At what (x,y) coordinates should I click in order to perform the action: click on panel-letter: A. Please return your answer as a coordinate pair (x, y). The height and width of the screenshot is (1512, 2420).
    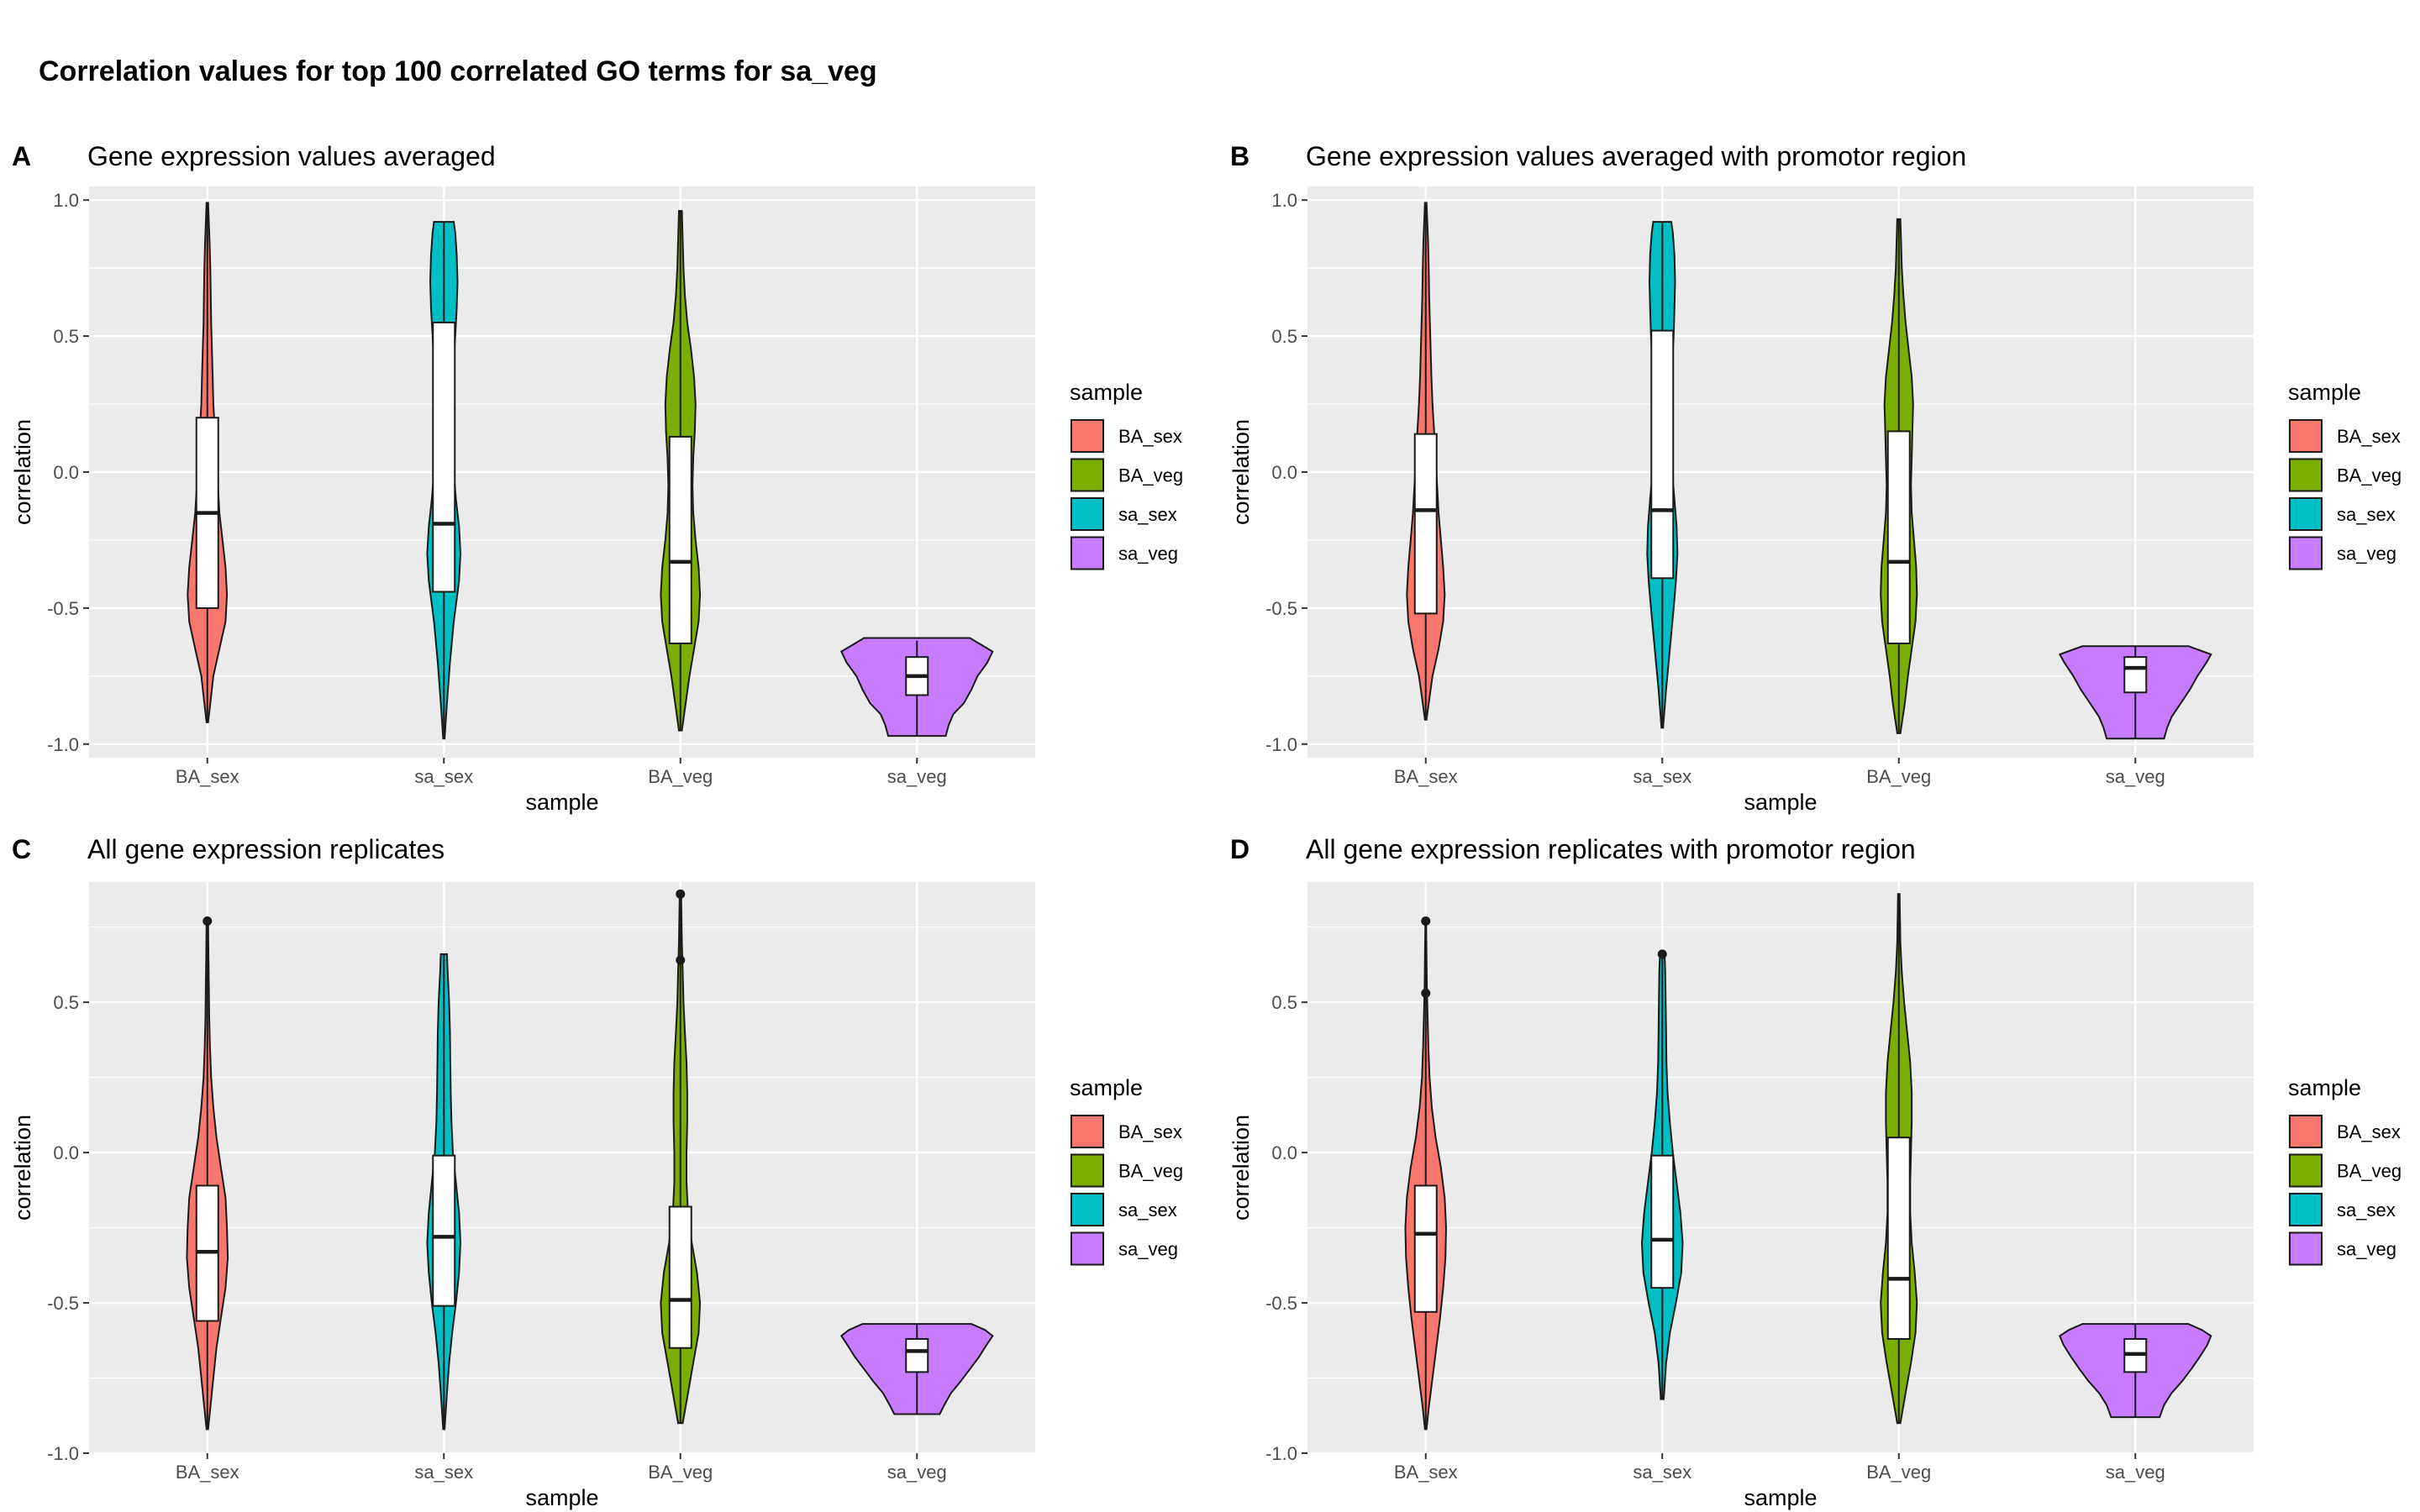
    Looking at the image, I should click on (22, 156).